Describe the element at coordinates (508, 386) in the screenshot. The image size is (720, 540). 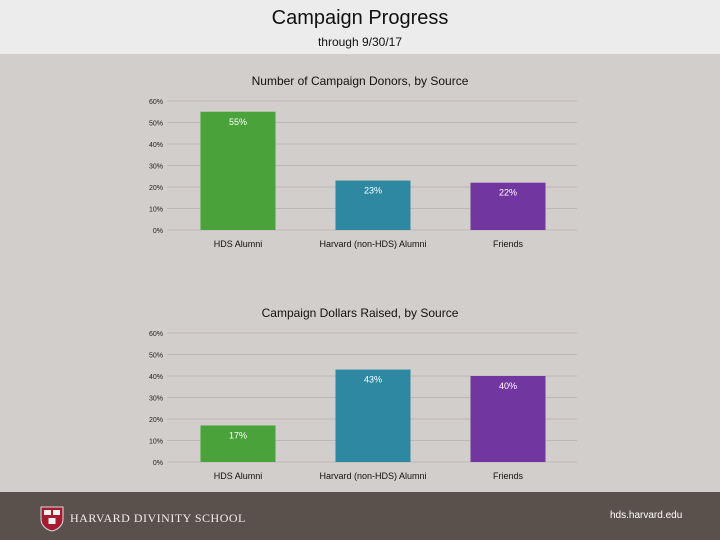
I see `data-label: 40%` at that location.